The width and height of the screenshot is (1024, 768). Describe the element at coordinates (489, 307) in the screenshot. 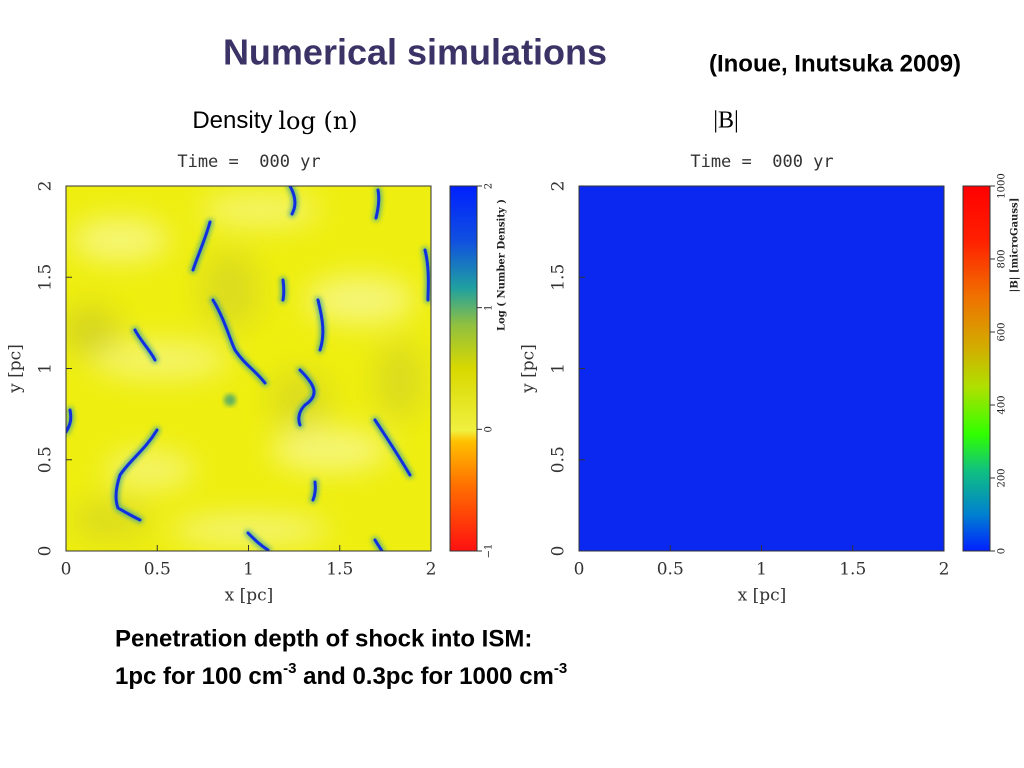

I see `colorbar-tick-label: 1` at that location.